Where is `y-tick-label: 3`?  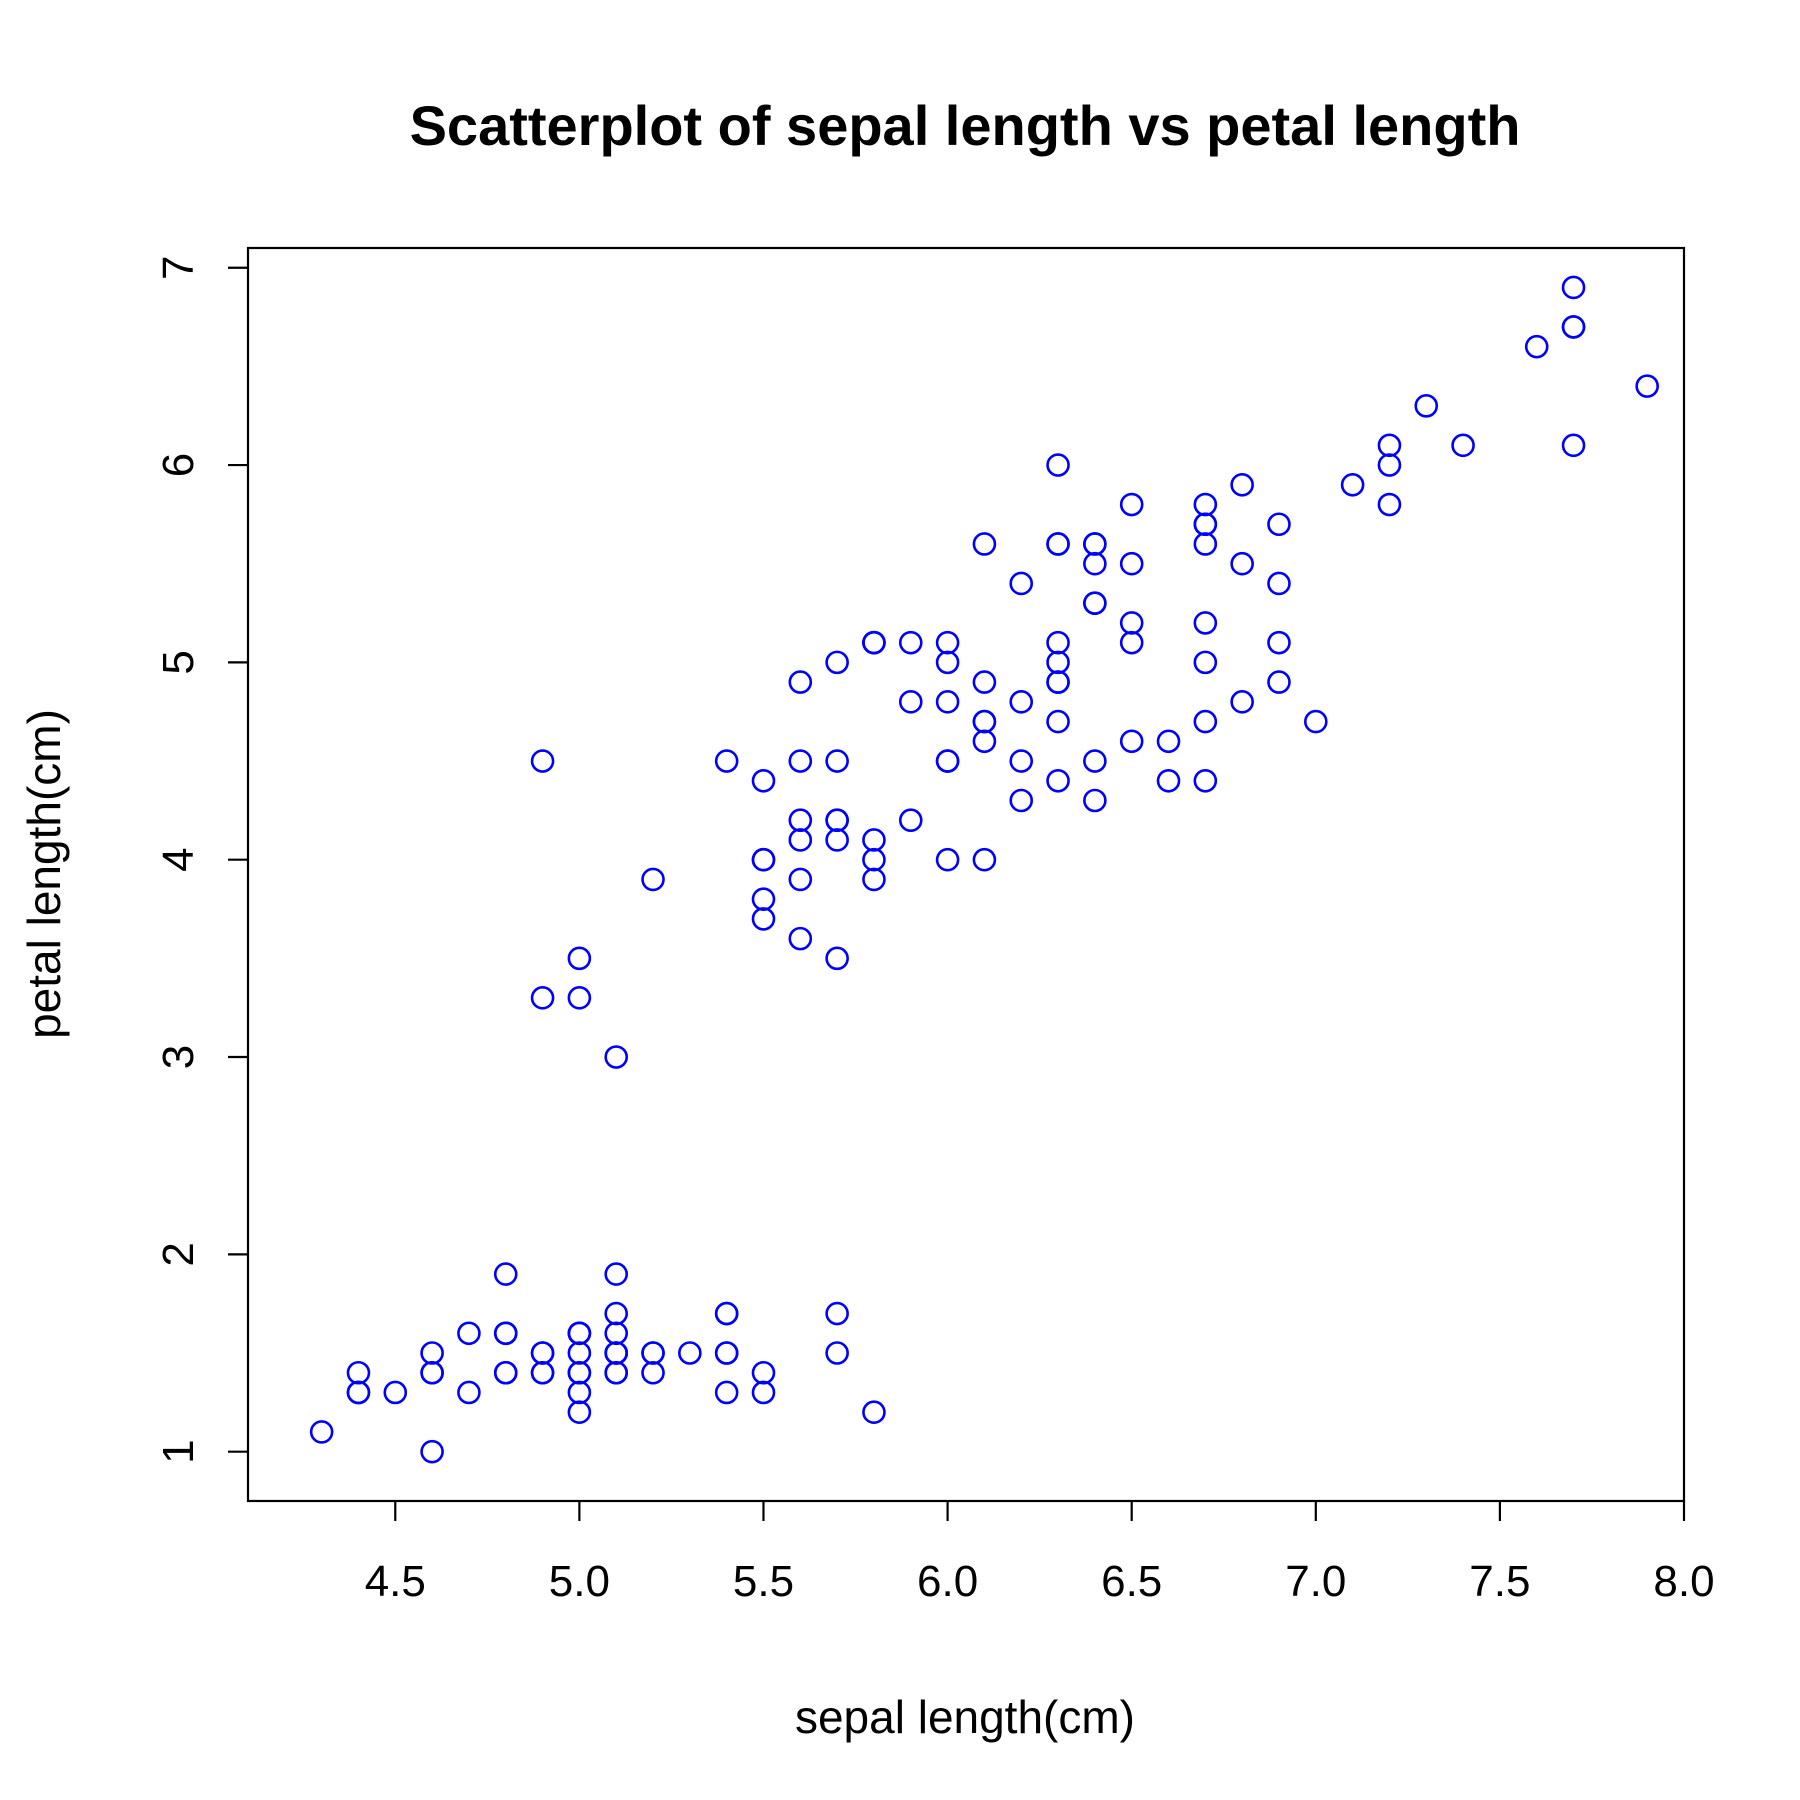 y-tick-label: 3 is located at coordinates (178, 1057).